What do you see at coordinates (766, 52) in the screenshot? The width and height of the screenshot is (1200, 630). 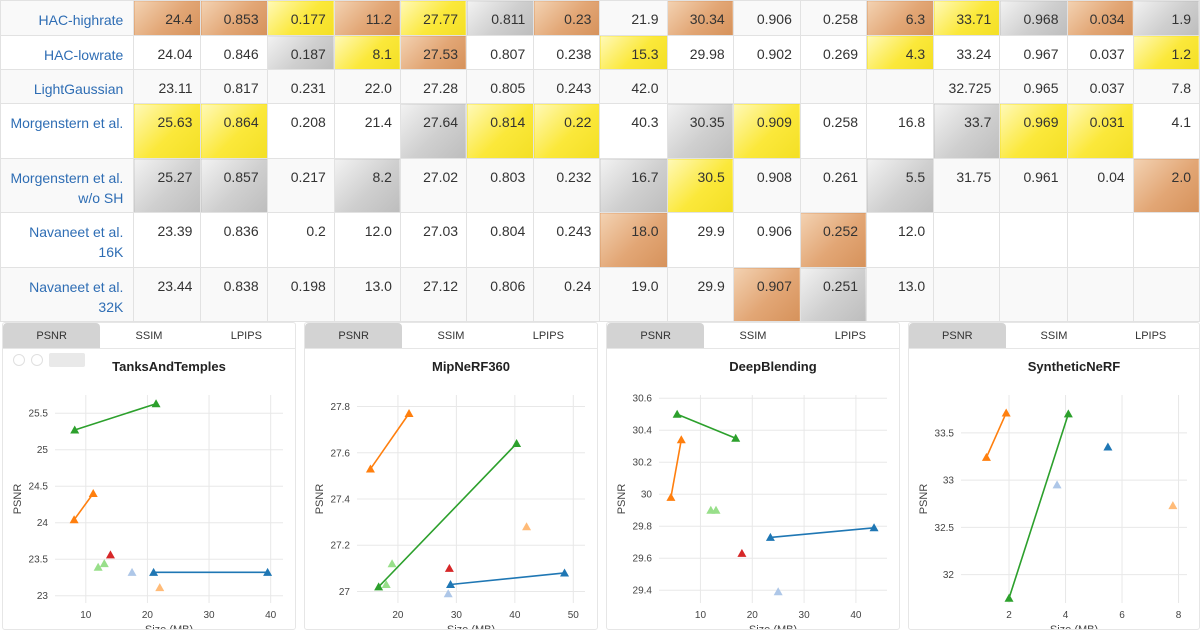 I see `metric-cell: 0.902` at bounding box center [766, 52].